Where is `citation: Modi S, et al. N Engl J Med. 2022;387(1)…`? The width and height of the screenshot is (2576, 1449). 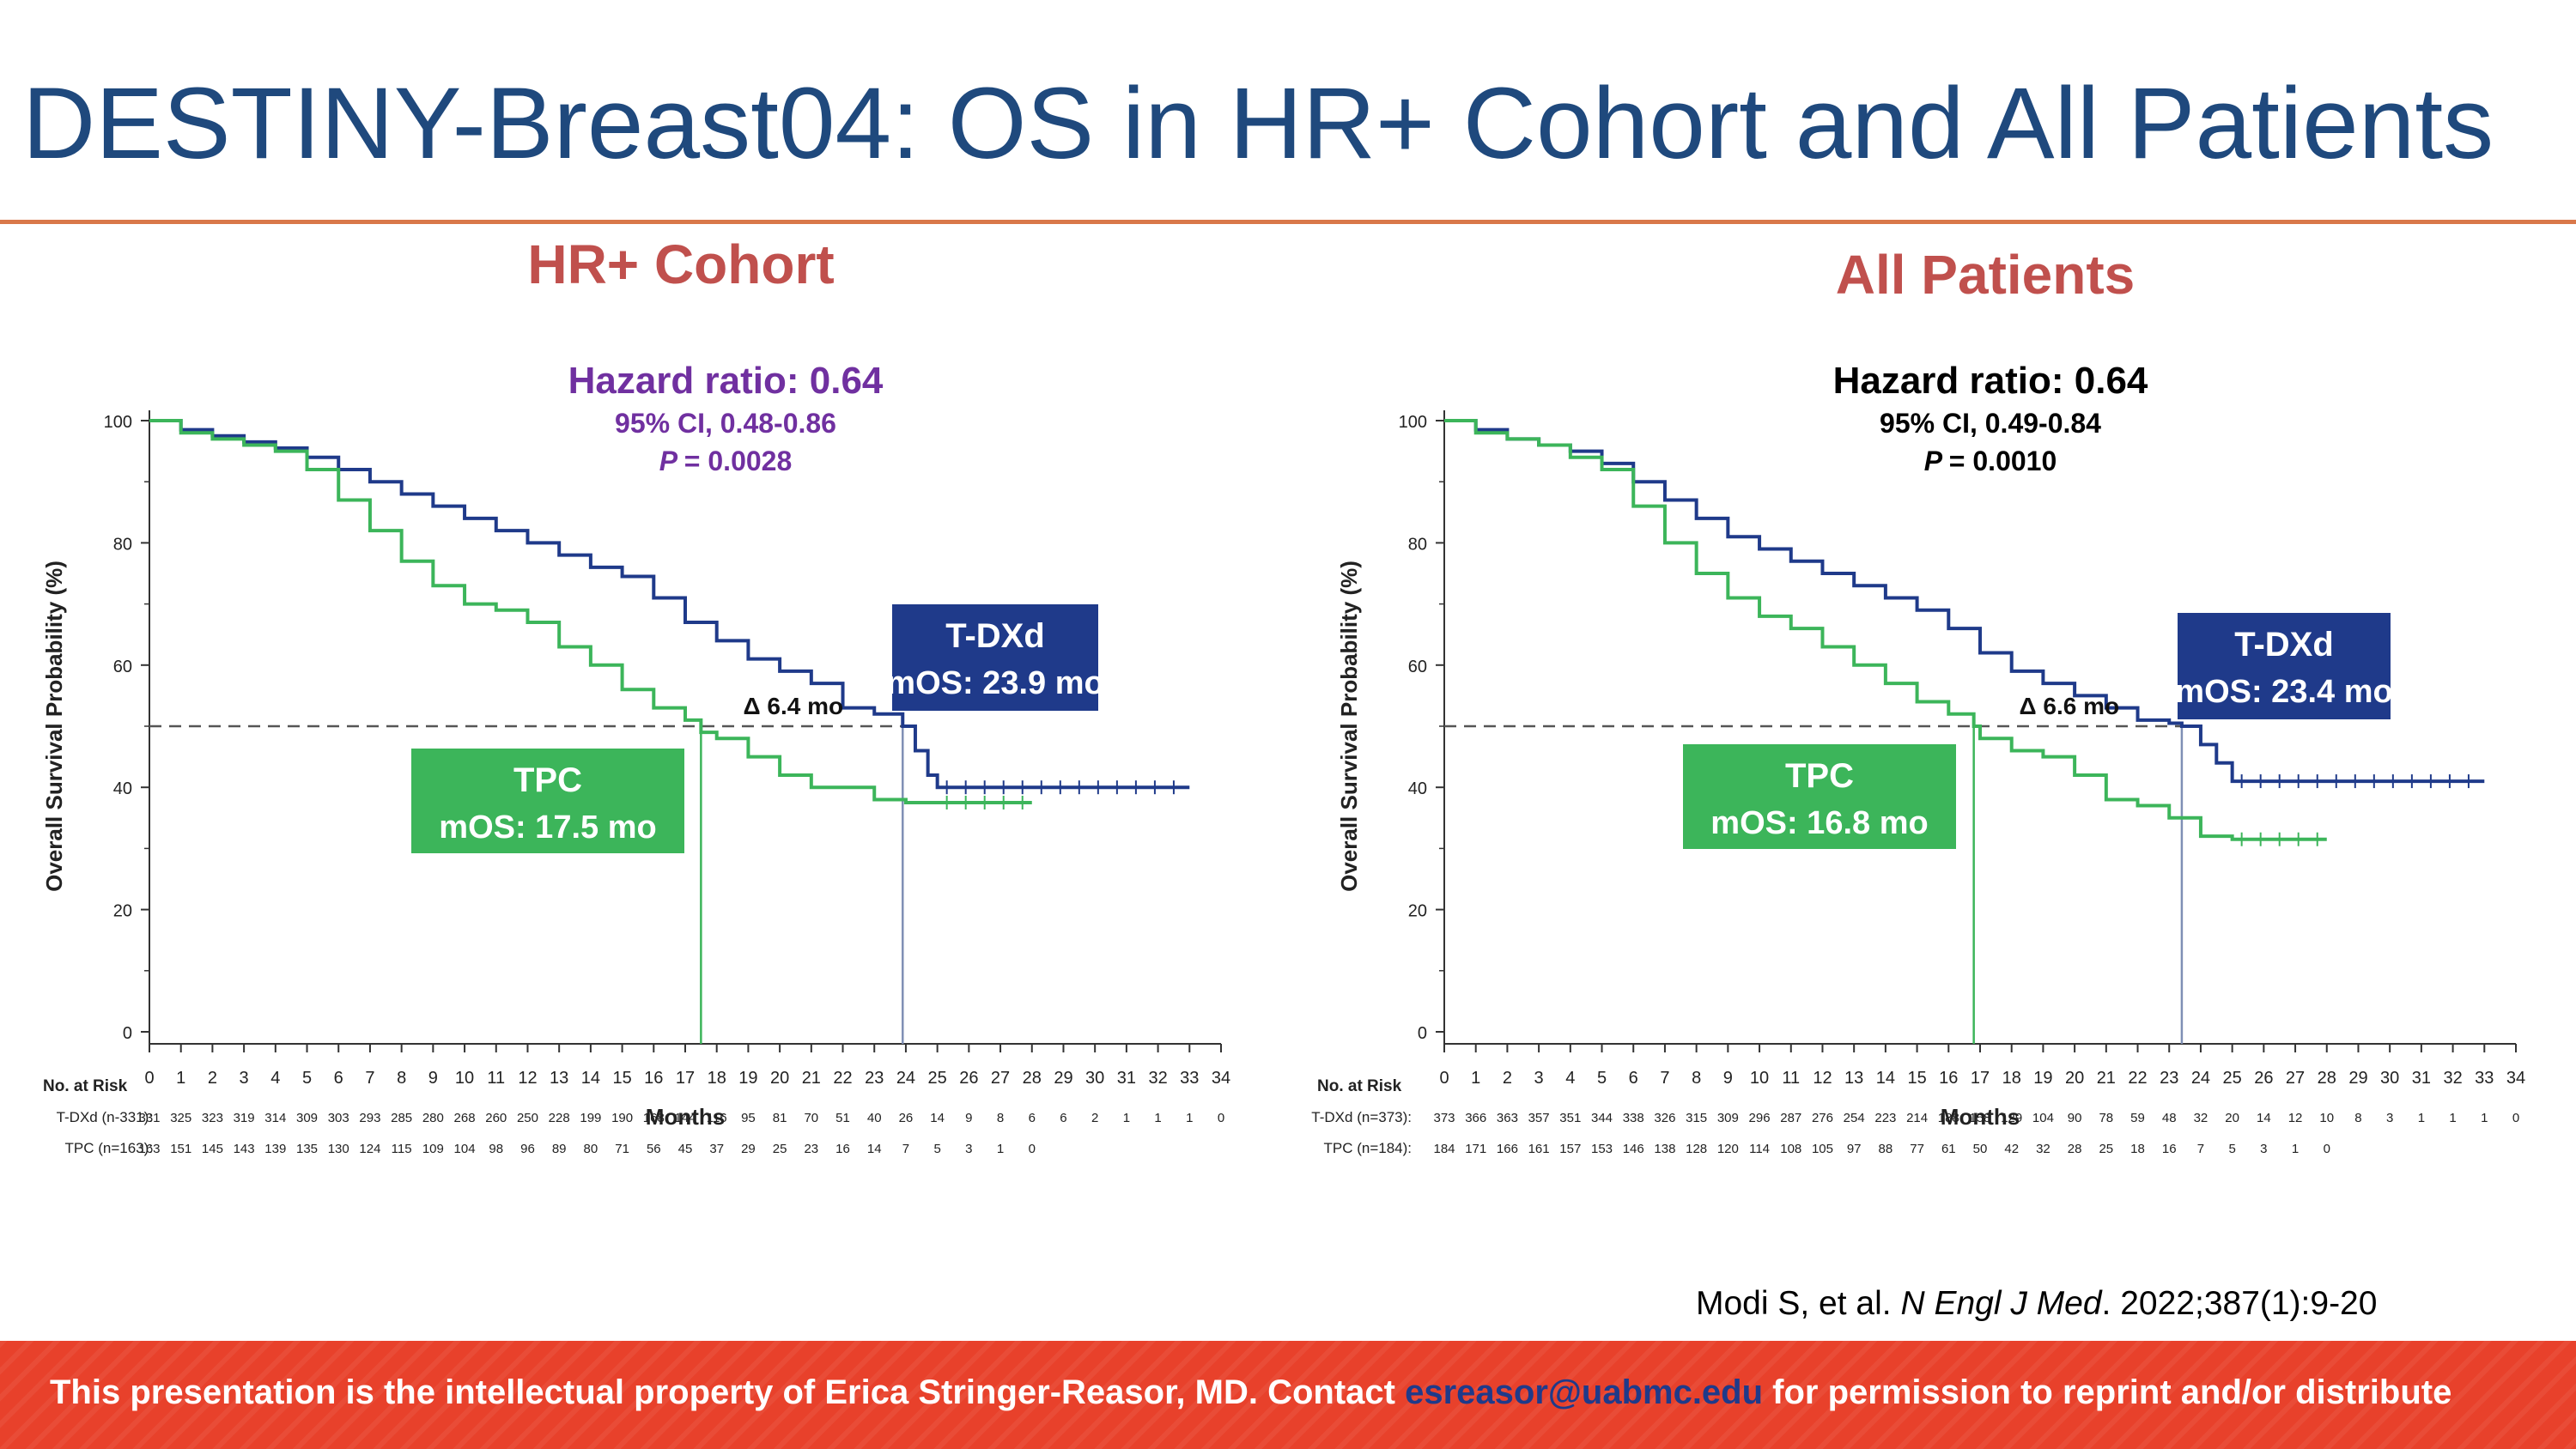
citation: Modi S, et al. N Engl J Med. 2022;387(1)… is located at coordinates (2036, 1304).